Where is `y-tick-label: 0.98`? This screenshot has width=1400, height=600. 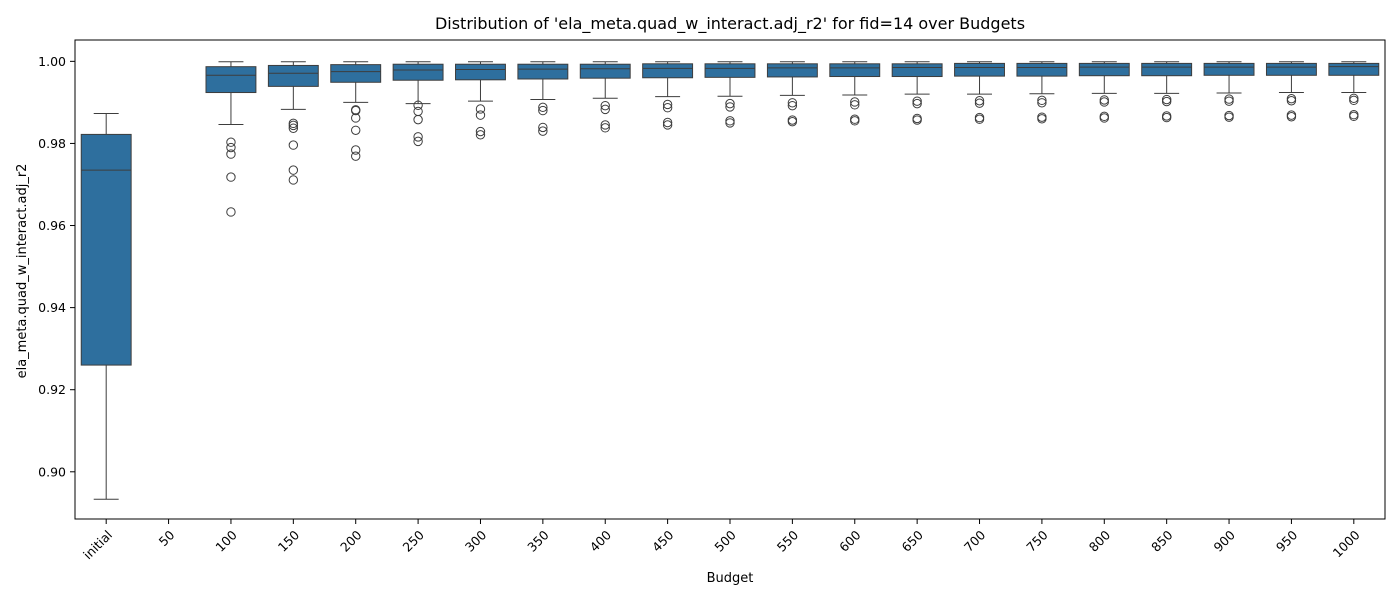 y-tick-label: 0.98 is located at coordinates (52, 143).